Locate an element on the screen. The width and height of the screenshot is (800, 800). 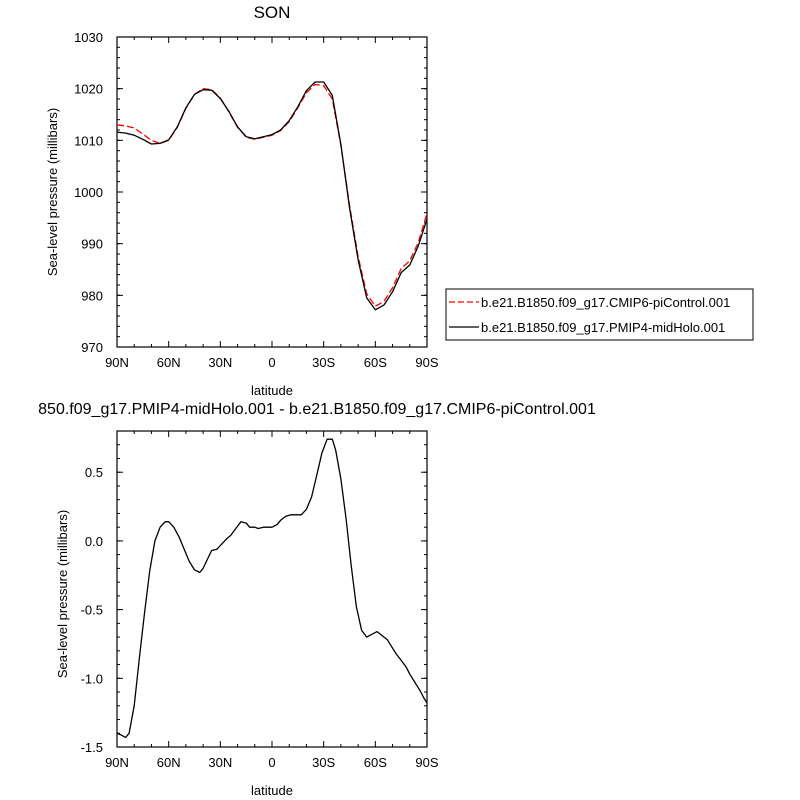
legend-box is located at coordinates (599, 314).